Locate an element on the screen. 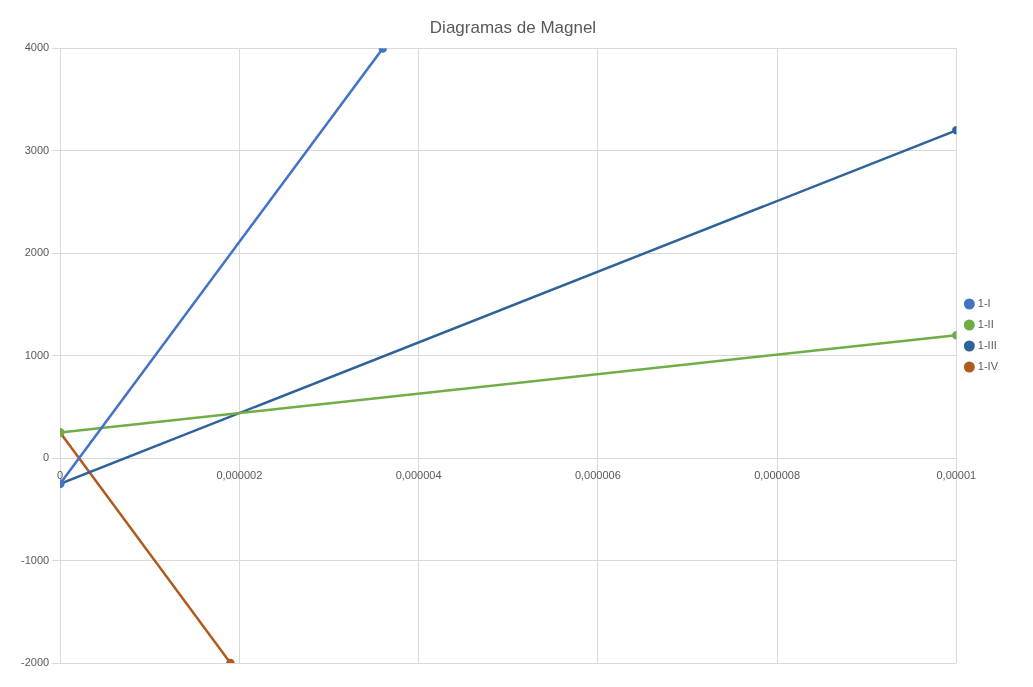 The width and height of the screenshot is (1033, 687). x-tick-label: 0,000002 is located at coordinates (239, 474).